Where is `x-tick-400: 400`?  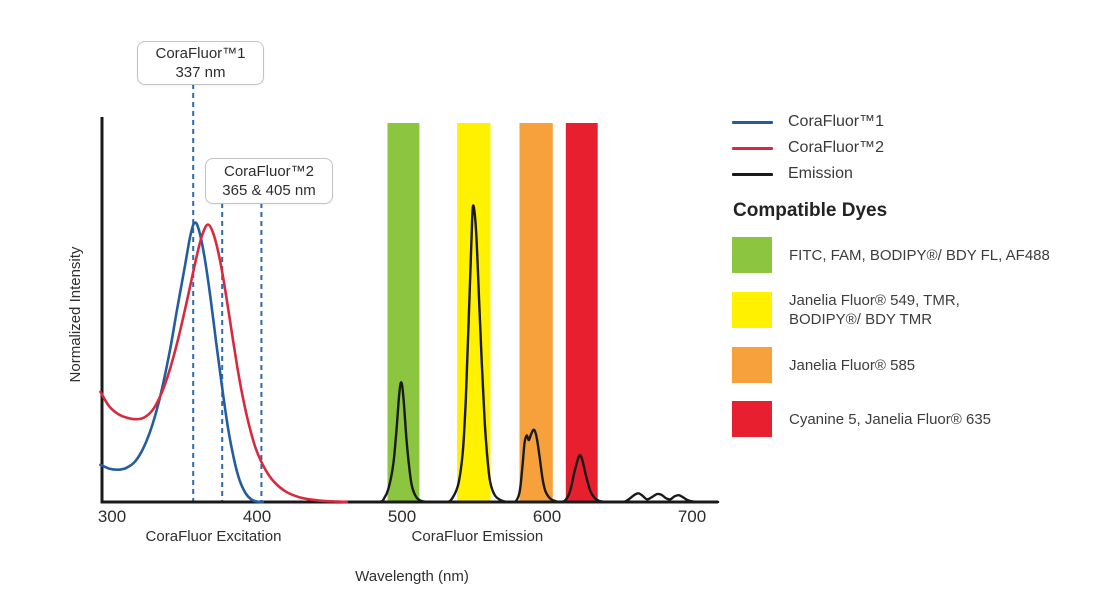
x-tick-400: 400 is located at coordinates (257, 516).